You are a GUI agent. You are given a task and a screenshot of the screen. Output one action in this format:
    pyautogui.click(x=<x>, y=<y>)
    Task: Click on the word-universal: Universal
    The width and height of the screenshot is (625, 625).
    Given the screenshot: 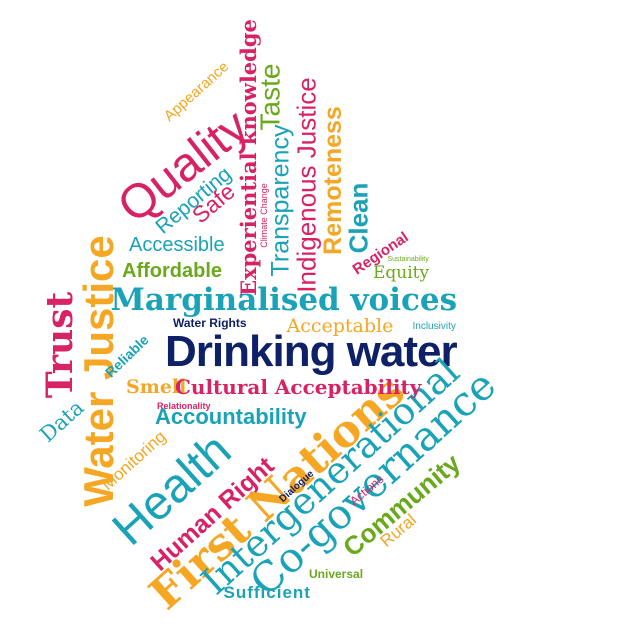 What is the action you would take?
    pyautogui.click(x=336, y=574)
    